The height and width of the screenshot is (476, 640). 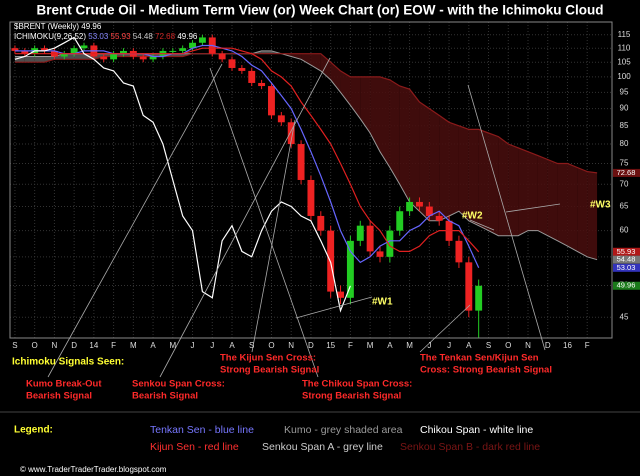 I want to click on price-tag-label: 55.93, so click(x=626, y=251).